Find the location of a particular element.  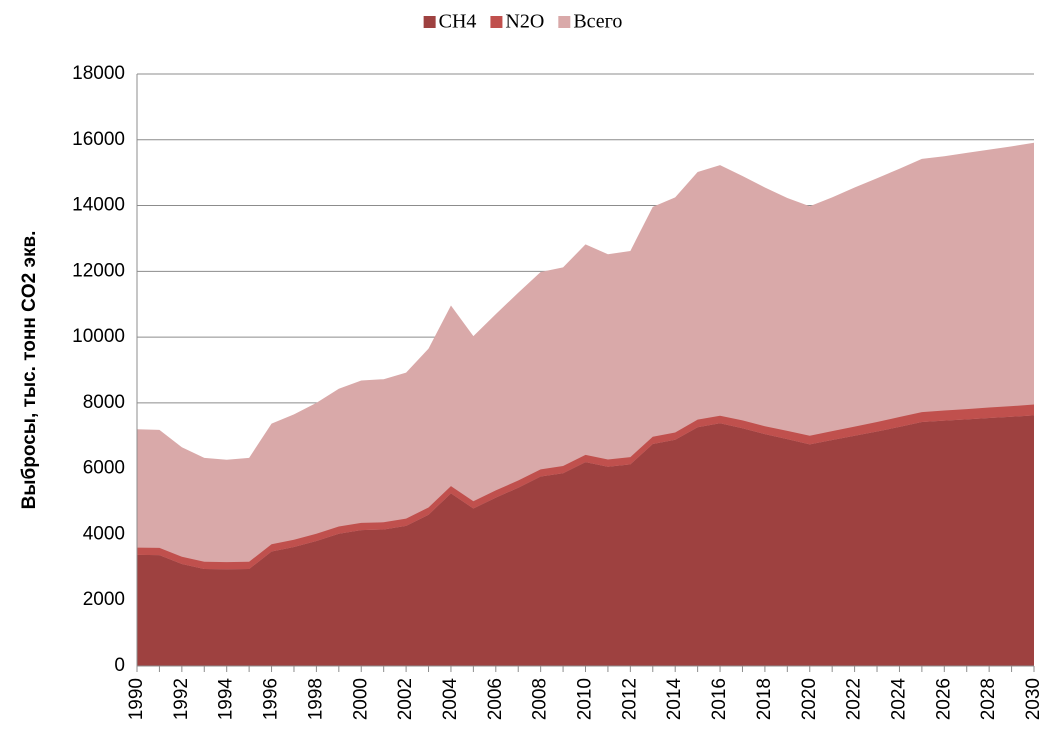

x-tick-label: 2028 is located at coordinates (988, 699).